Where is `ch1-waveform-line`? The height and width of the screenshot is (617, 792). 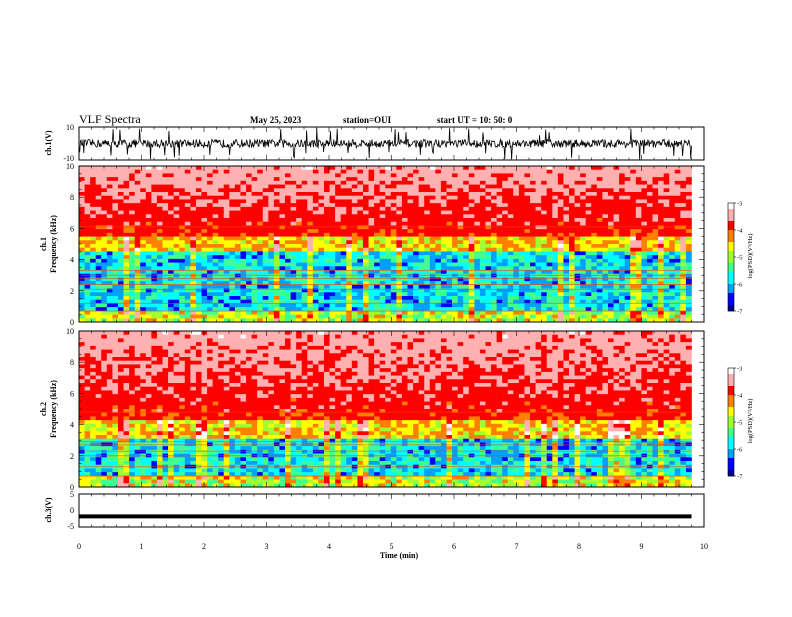 ch1-waveform-line is located at coordinates (385, 144).